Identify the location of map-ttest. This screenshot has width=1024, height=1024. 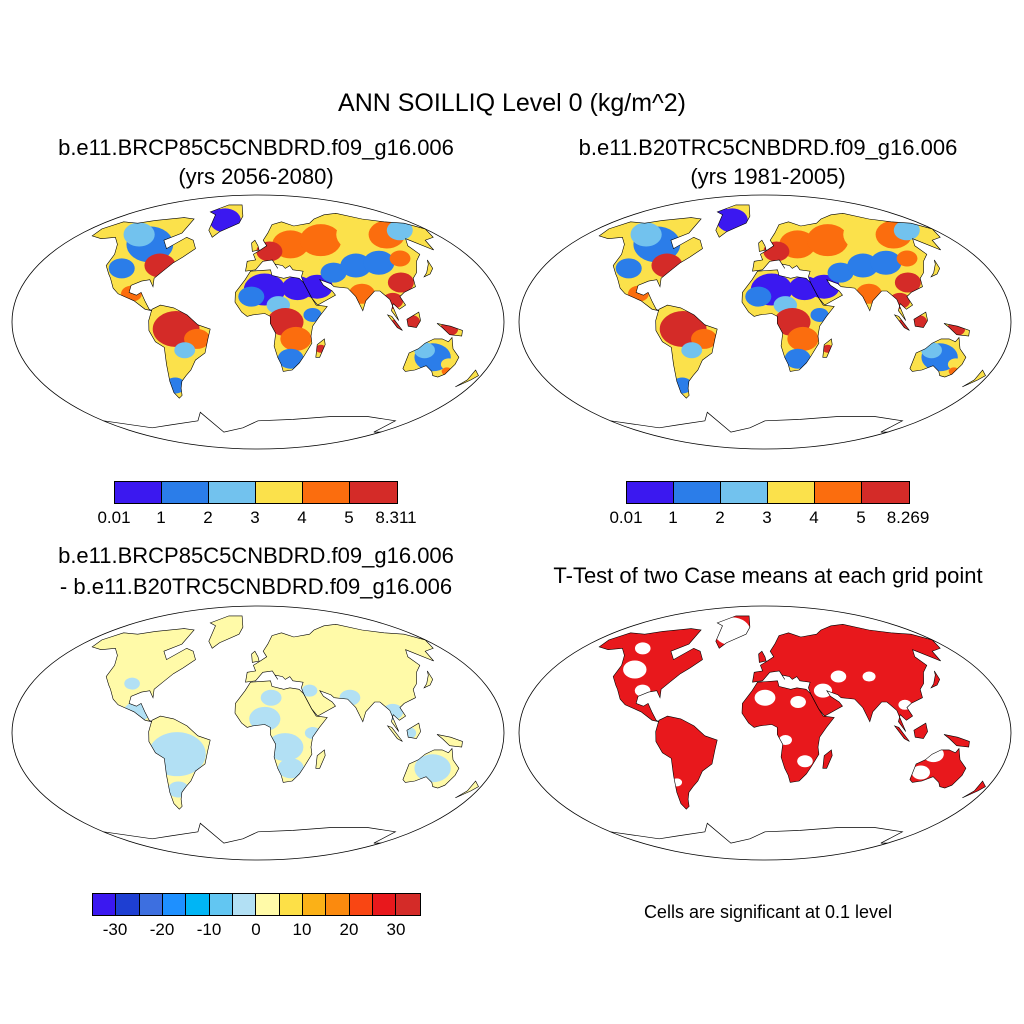
(765, 733).